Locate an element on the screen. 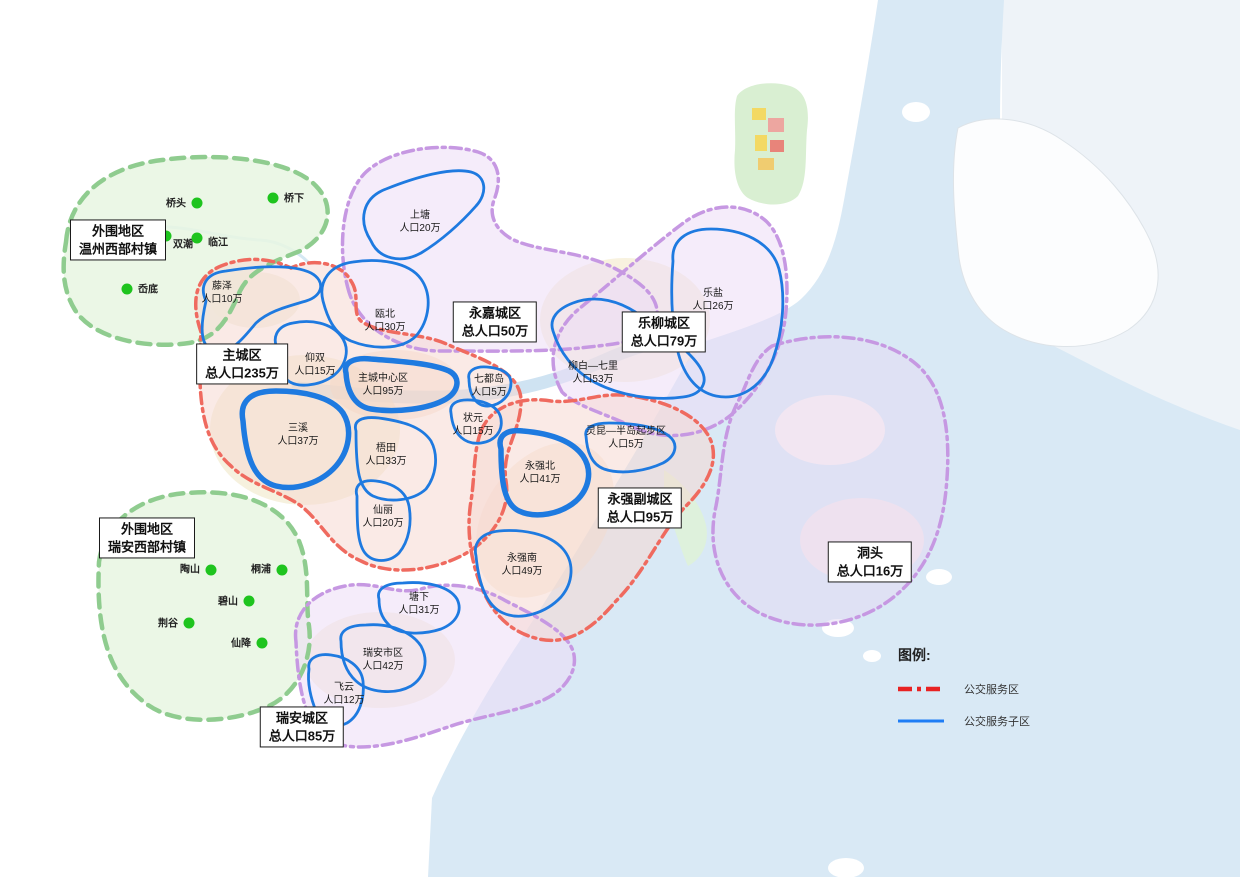 The image size is (1240, 877). subzone-name: 藤泽 is located at coordinates (222, 286).